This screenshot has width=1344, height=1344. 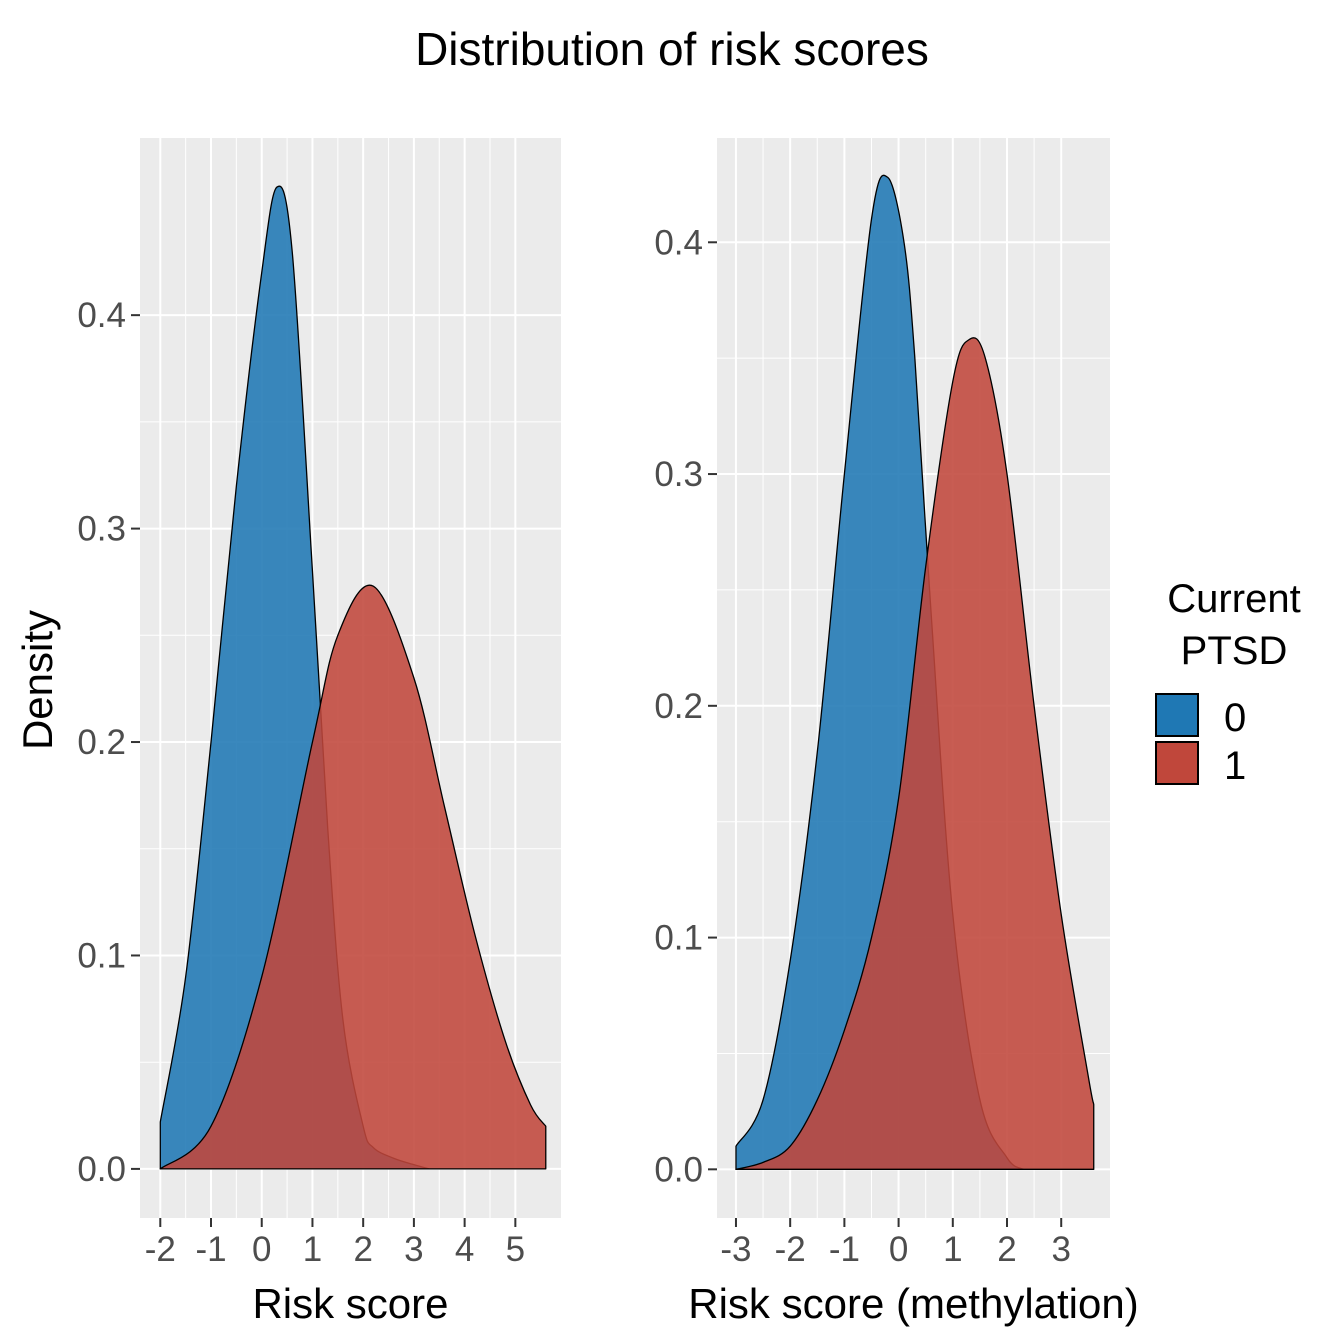 What do you see at coordinates (1228, 682) in the screenshot?
I see `legend: Current PTSD 0 1` at bounding box center [1228, 682].